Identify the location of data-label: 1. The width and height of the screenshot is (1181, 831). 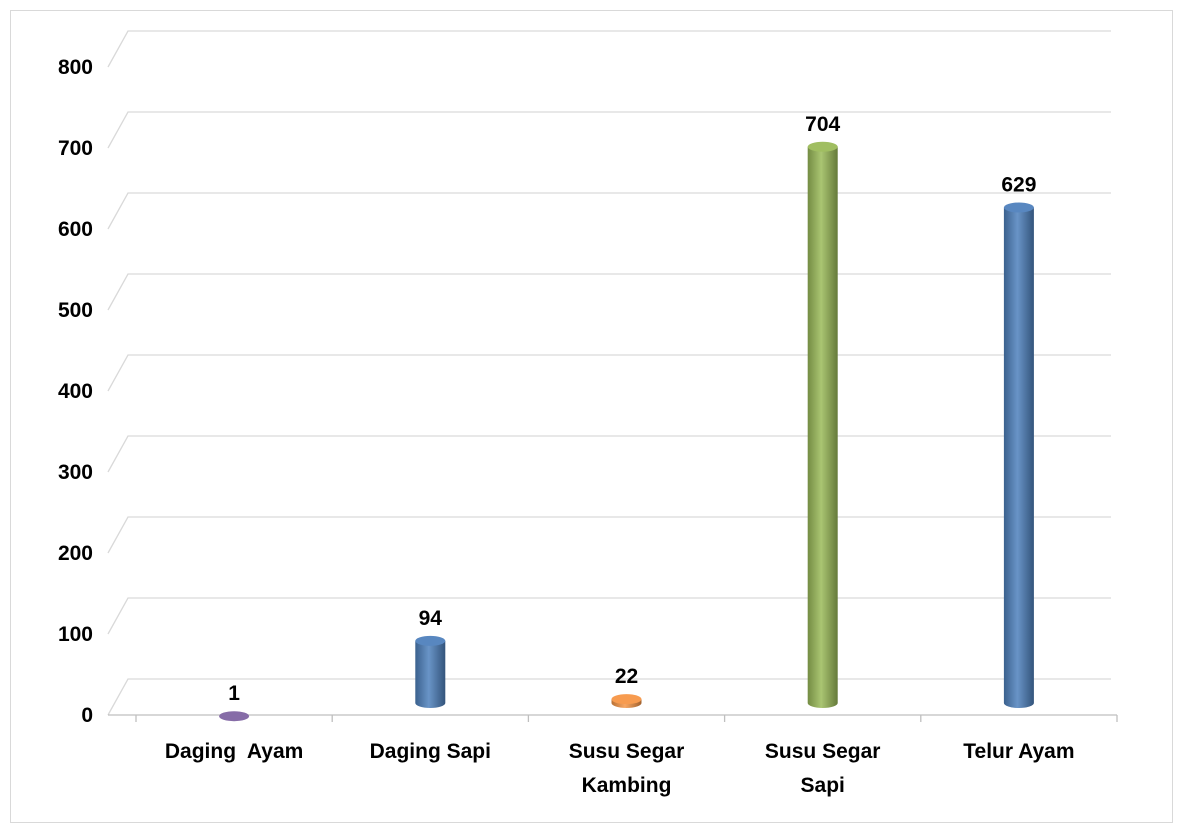
(234, 693).